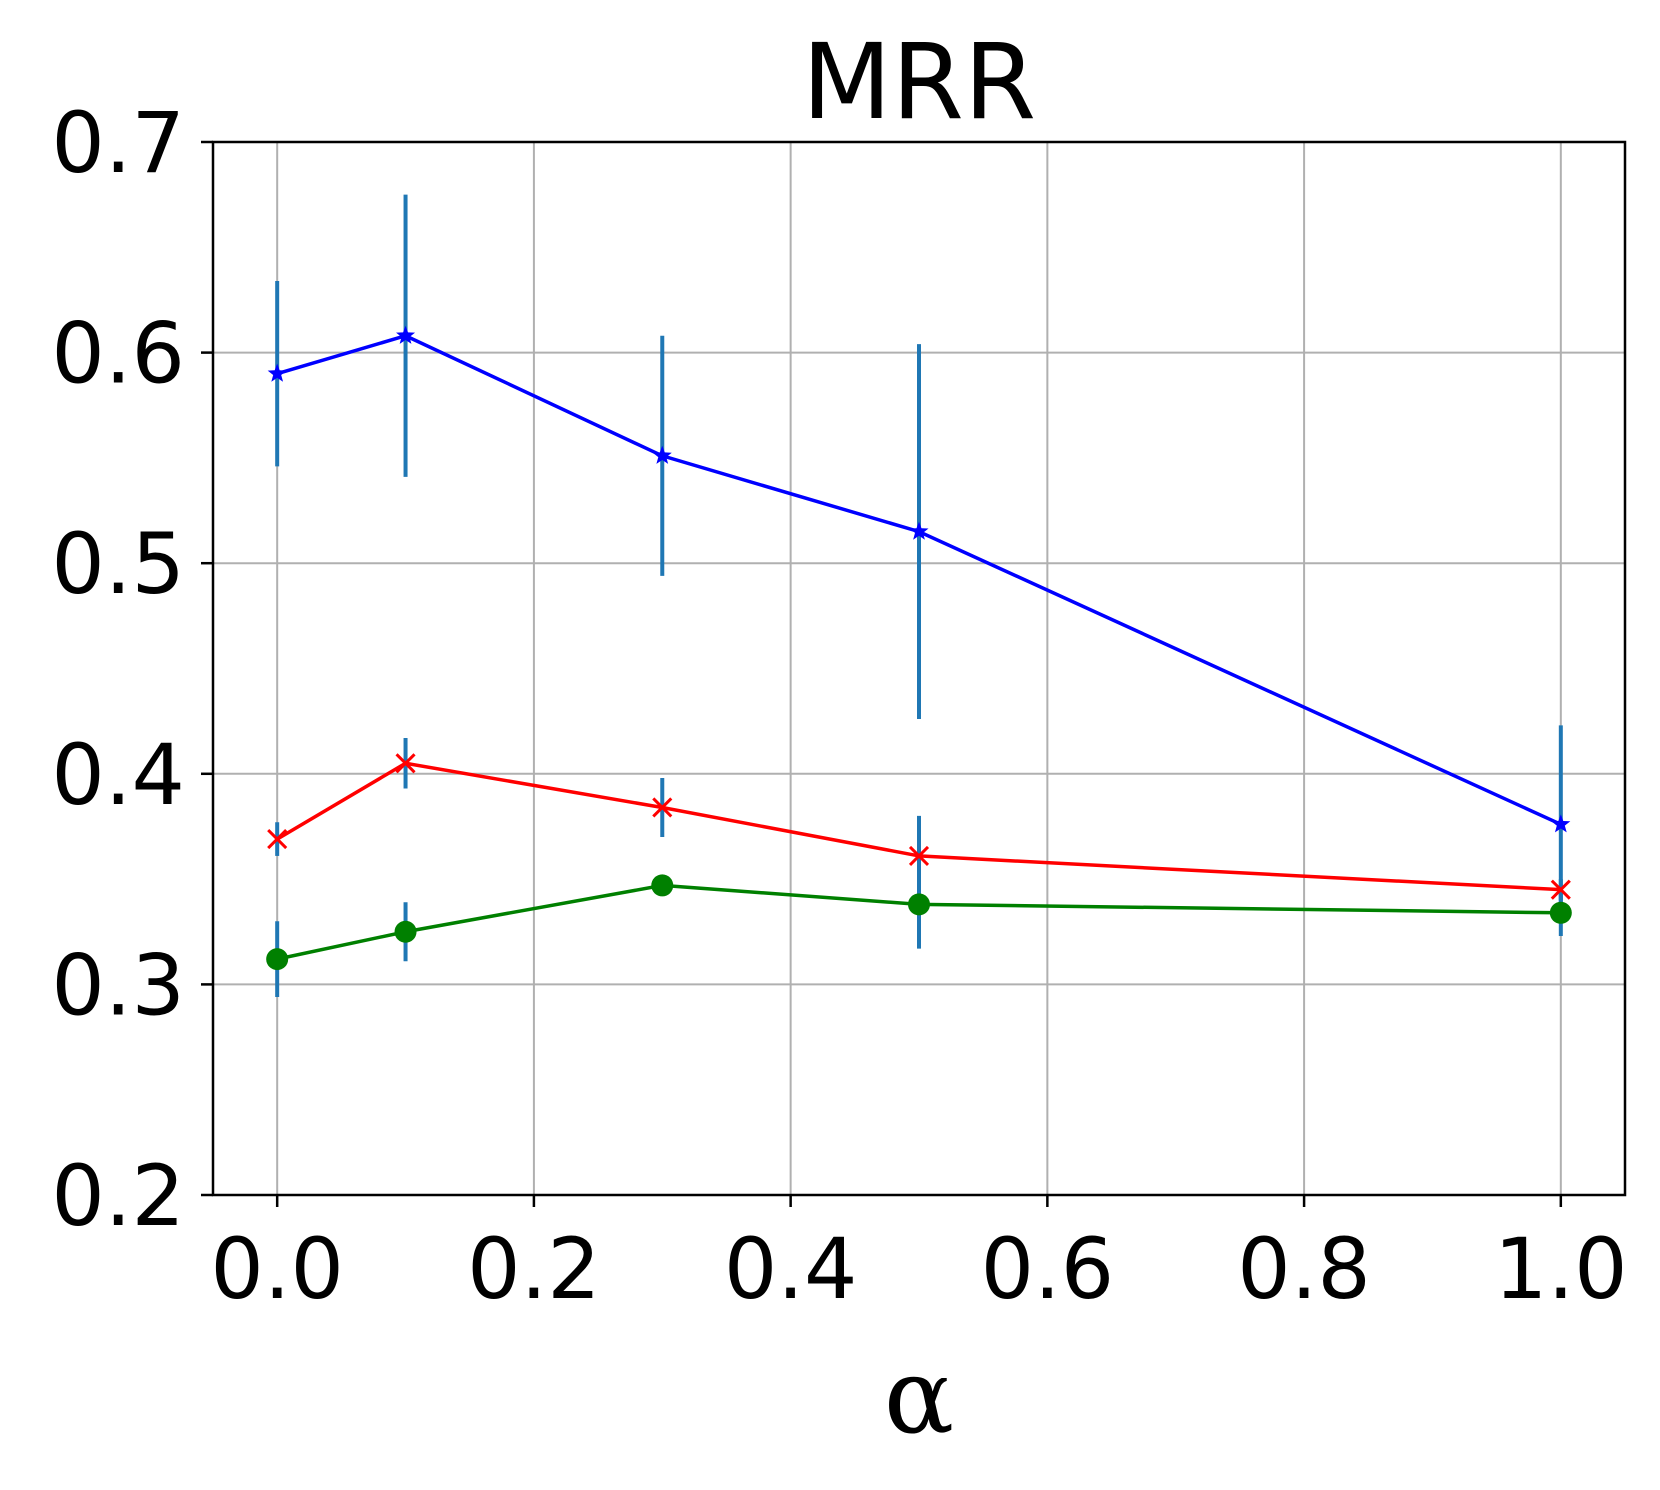 The height and width of the screenshot is (1490, 1660). Describe the element at coordinates (534, 1269) in the screenshot. I see `x-tick-label: 0.2` at that location.